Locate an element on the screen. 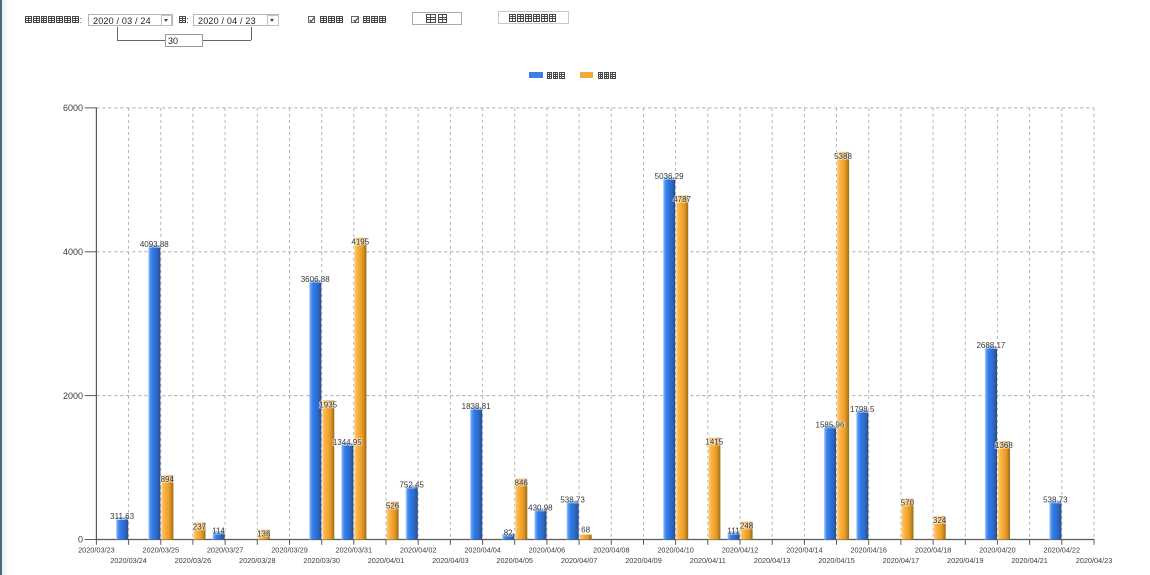 The height and width of the screenshot is (575, 1150). svg-text: 2020/04/15 is located at coordinates (836, 560).